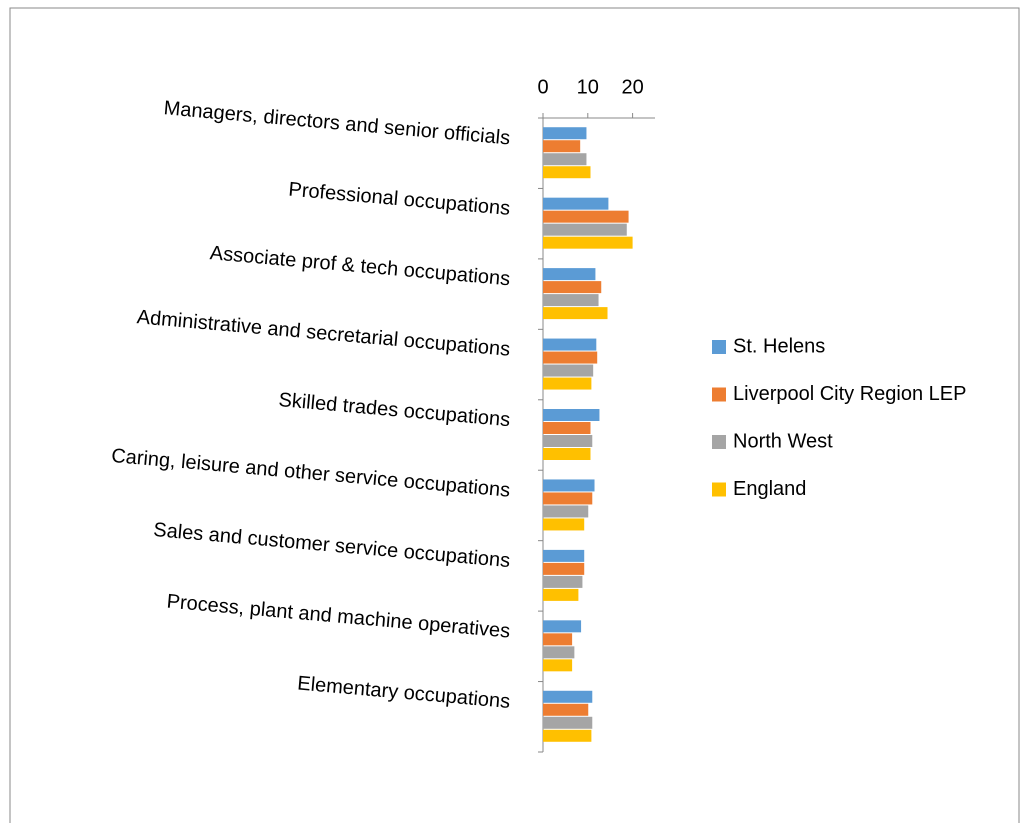  Describe the element at coordinates (542, 87) in the screenshot. I see `x-tick-label: 0` at that location.